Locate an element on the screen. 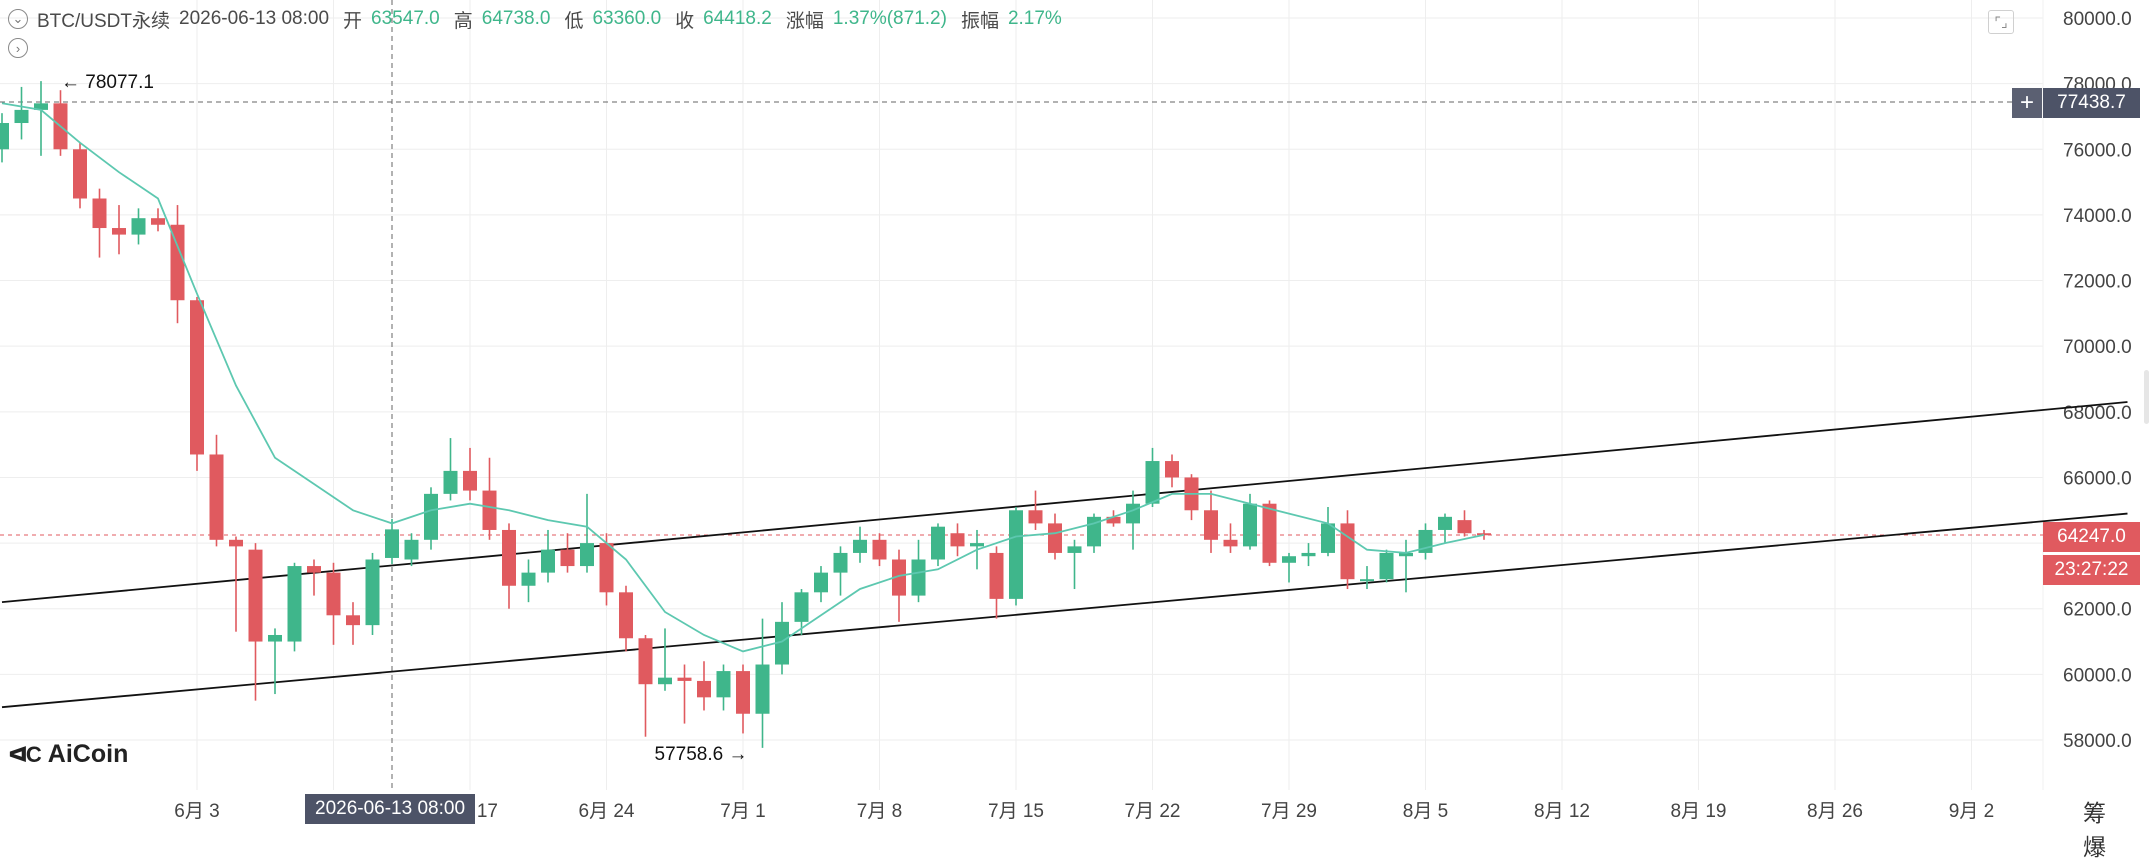 The width and height of the screenshot is (2149, 862). x-tick-label: 7月 8 is located at coordinates (879, 811).